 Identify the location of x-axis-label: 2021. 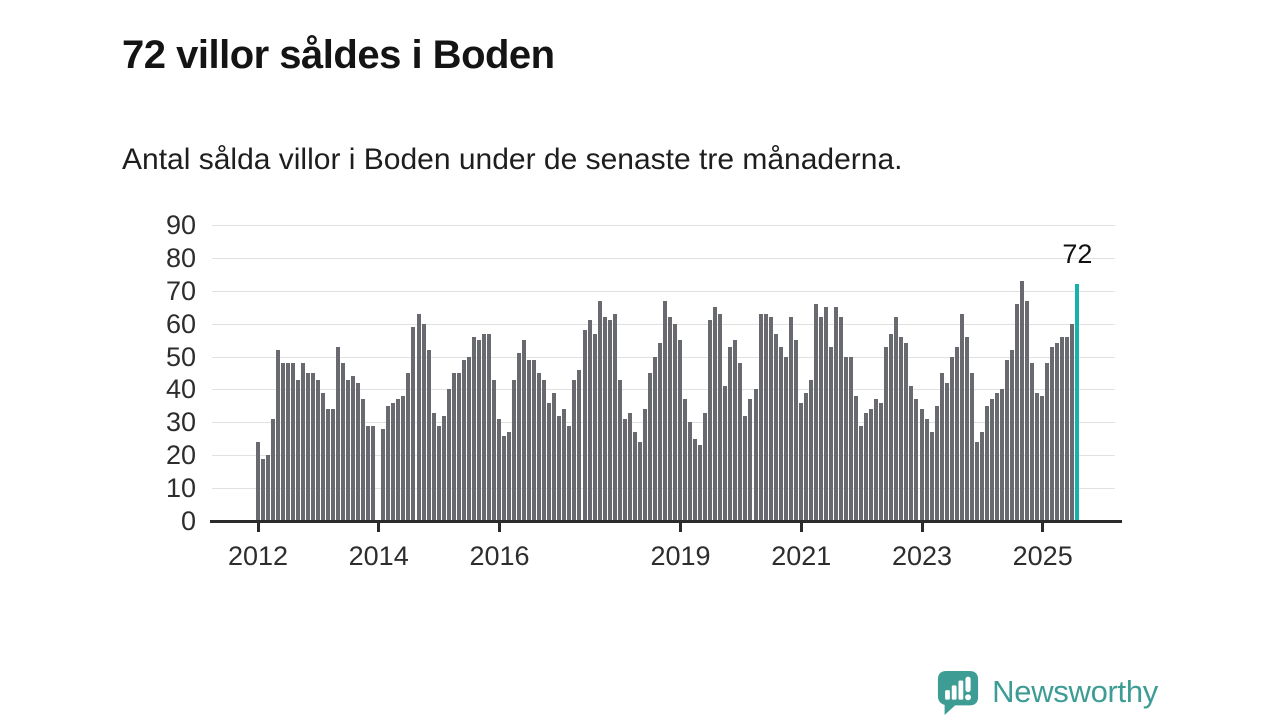
(801, 556).